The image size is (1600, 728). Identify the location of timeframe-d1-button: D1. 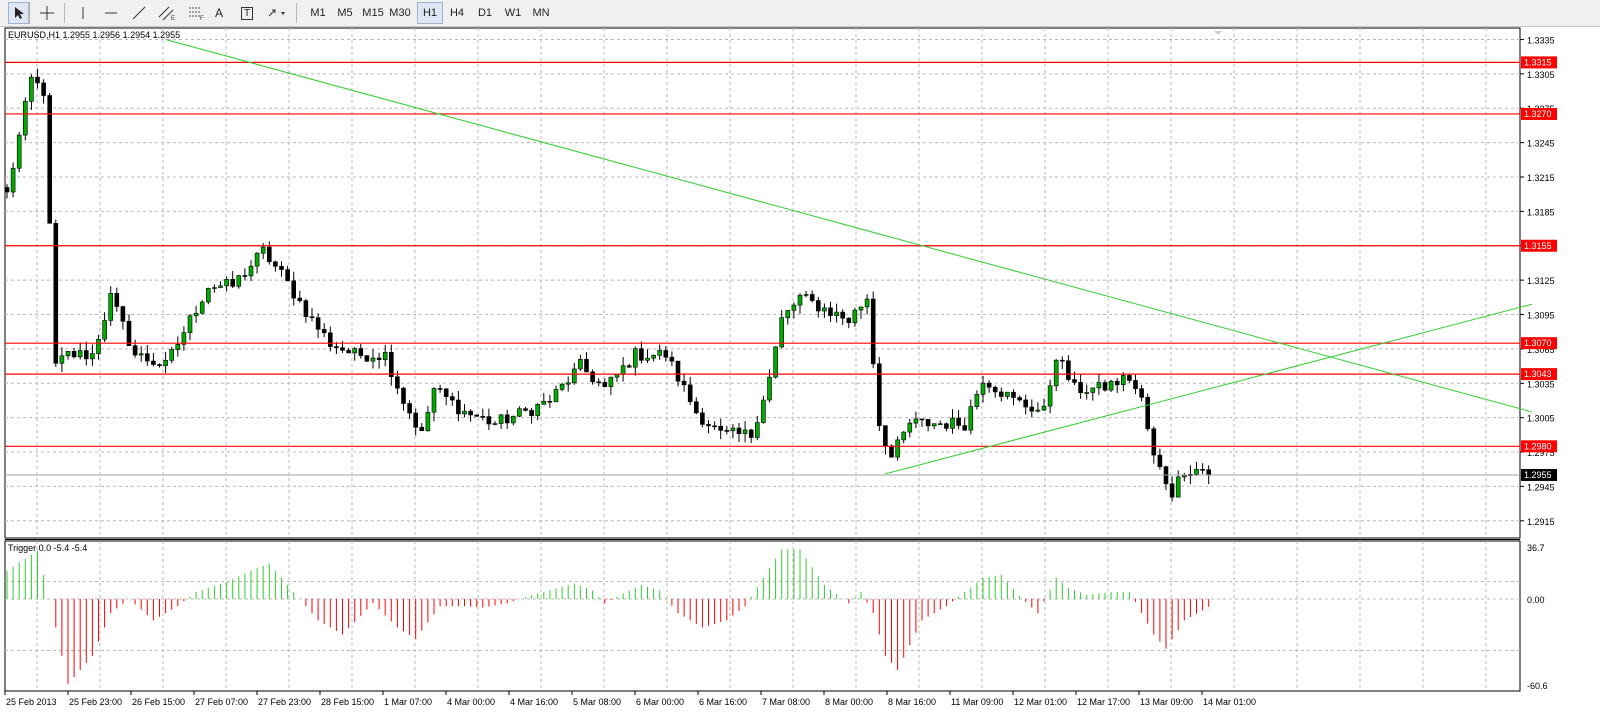
(485, 13).